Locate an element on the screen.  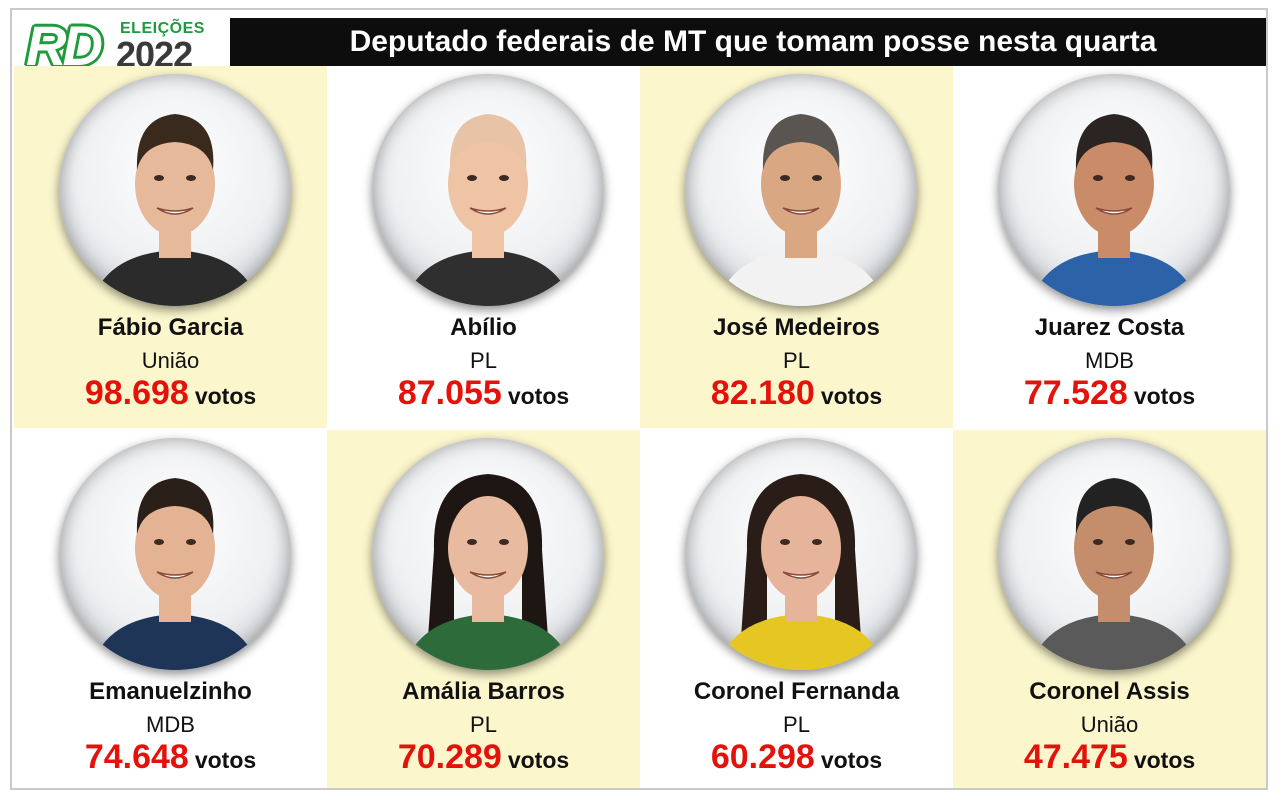
candidate-name: Coronel Fernanda is located at coordinates (796, 691).